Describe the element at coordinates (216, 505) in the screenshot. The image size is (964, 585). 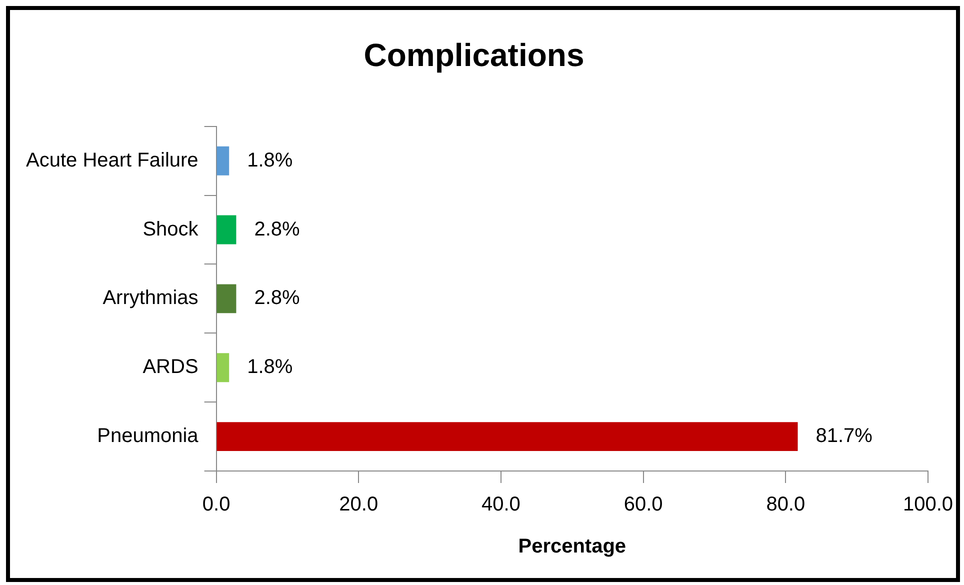
I see `x-tick-label: 0.0` at that location.